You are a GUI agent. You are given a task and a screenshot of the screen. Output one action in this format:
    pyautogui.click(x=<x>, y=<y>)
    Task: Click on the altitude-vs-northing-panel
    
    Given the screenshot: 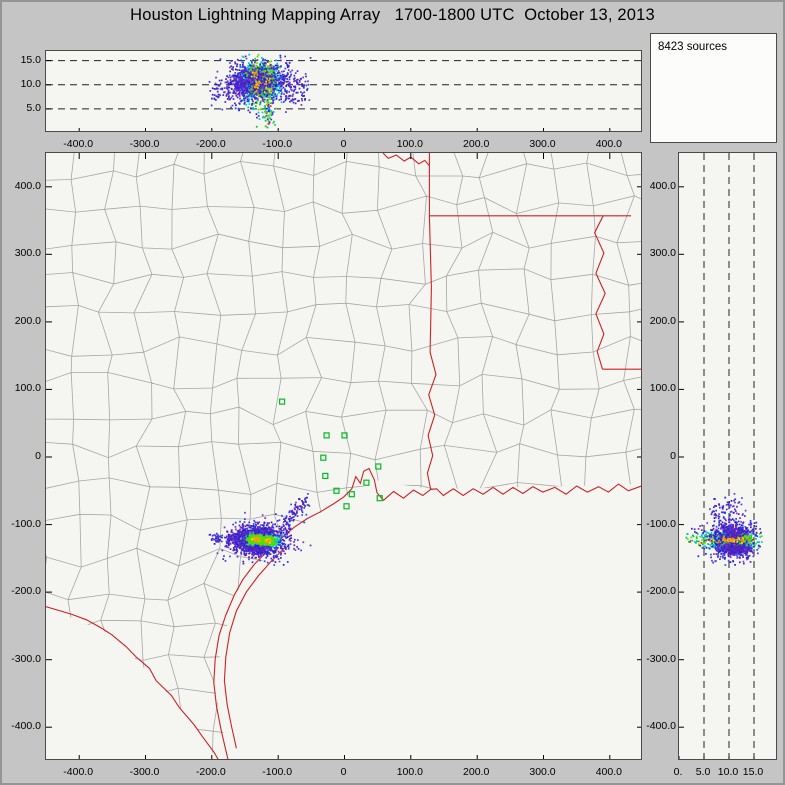 What is the action you would take?
    pyautogui.click(x=727, y=456)
    